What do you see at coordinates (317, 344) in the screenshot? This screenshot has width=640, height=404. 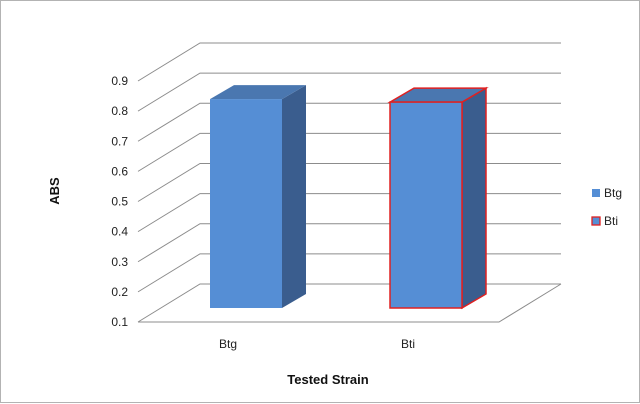 I see `x-tick-labels: Btg Bti` at bounding box center [317, 344].